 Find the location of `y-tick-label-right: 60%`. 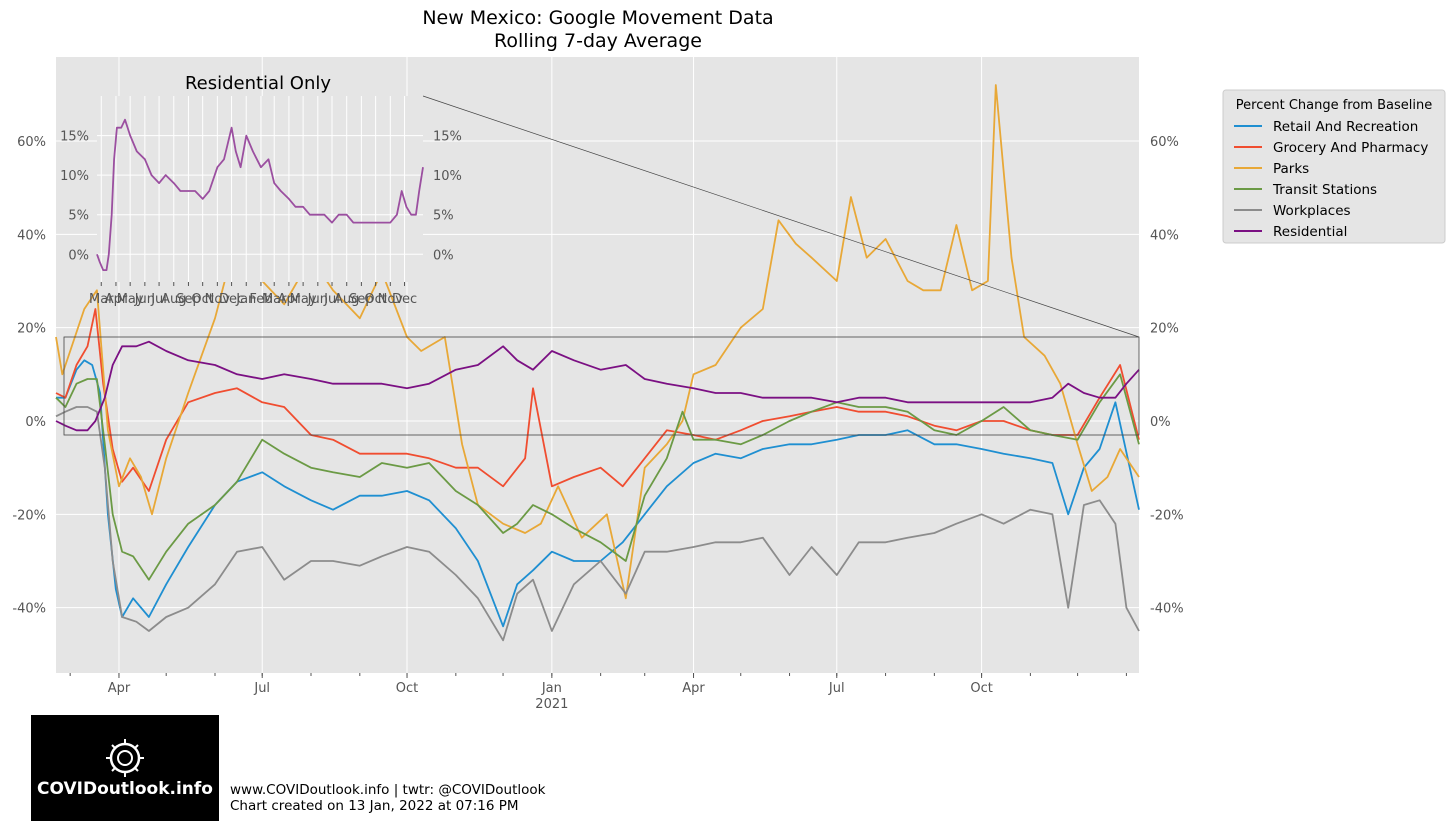

y-tick-label-right: 60% is located at coordinates (1164, 142).